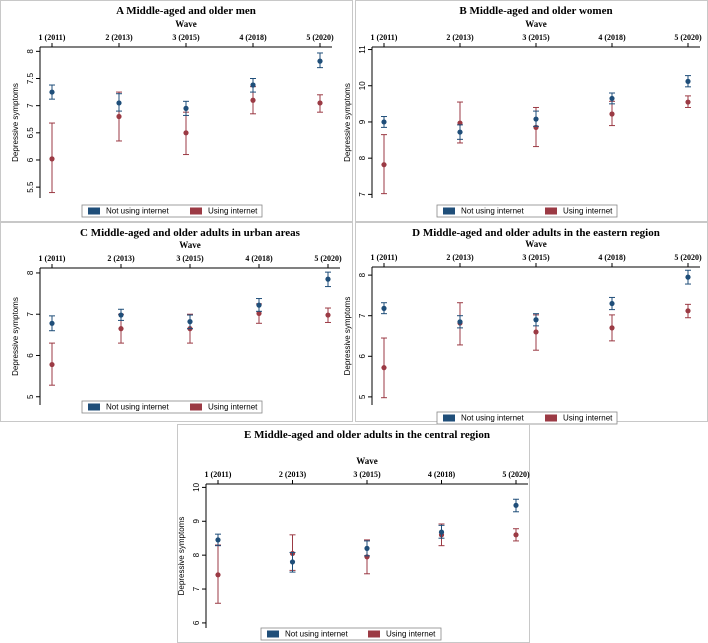 The height and width of the screenshot is (643, 708). Describe the element at coordinates (233, 407) in the screenshot. I see `legend-label-using: Using internet` at that location.